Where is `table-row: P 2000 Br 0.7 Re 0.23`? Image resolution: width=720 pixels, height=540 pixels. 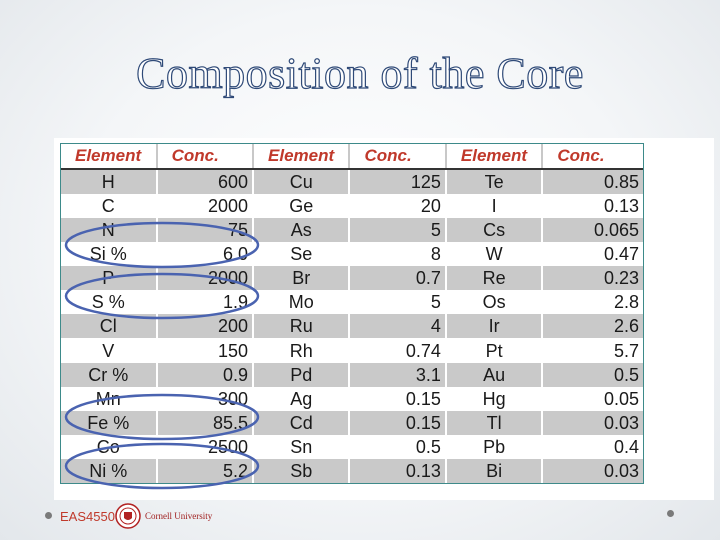
table-row: P 2000 Br 0.7 Re 0.23 is located at coordinates (352, 278).